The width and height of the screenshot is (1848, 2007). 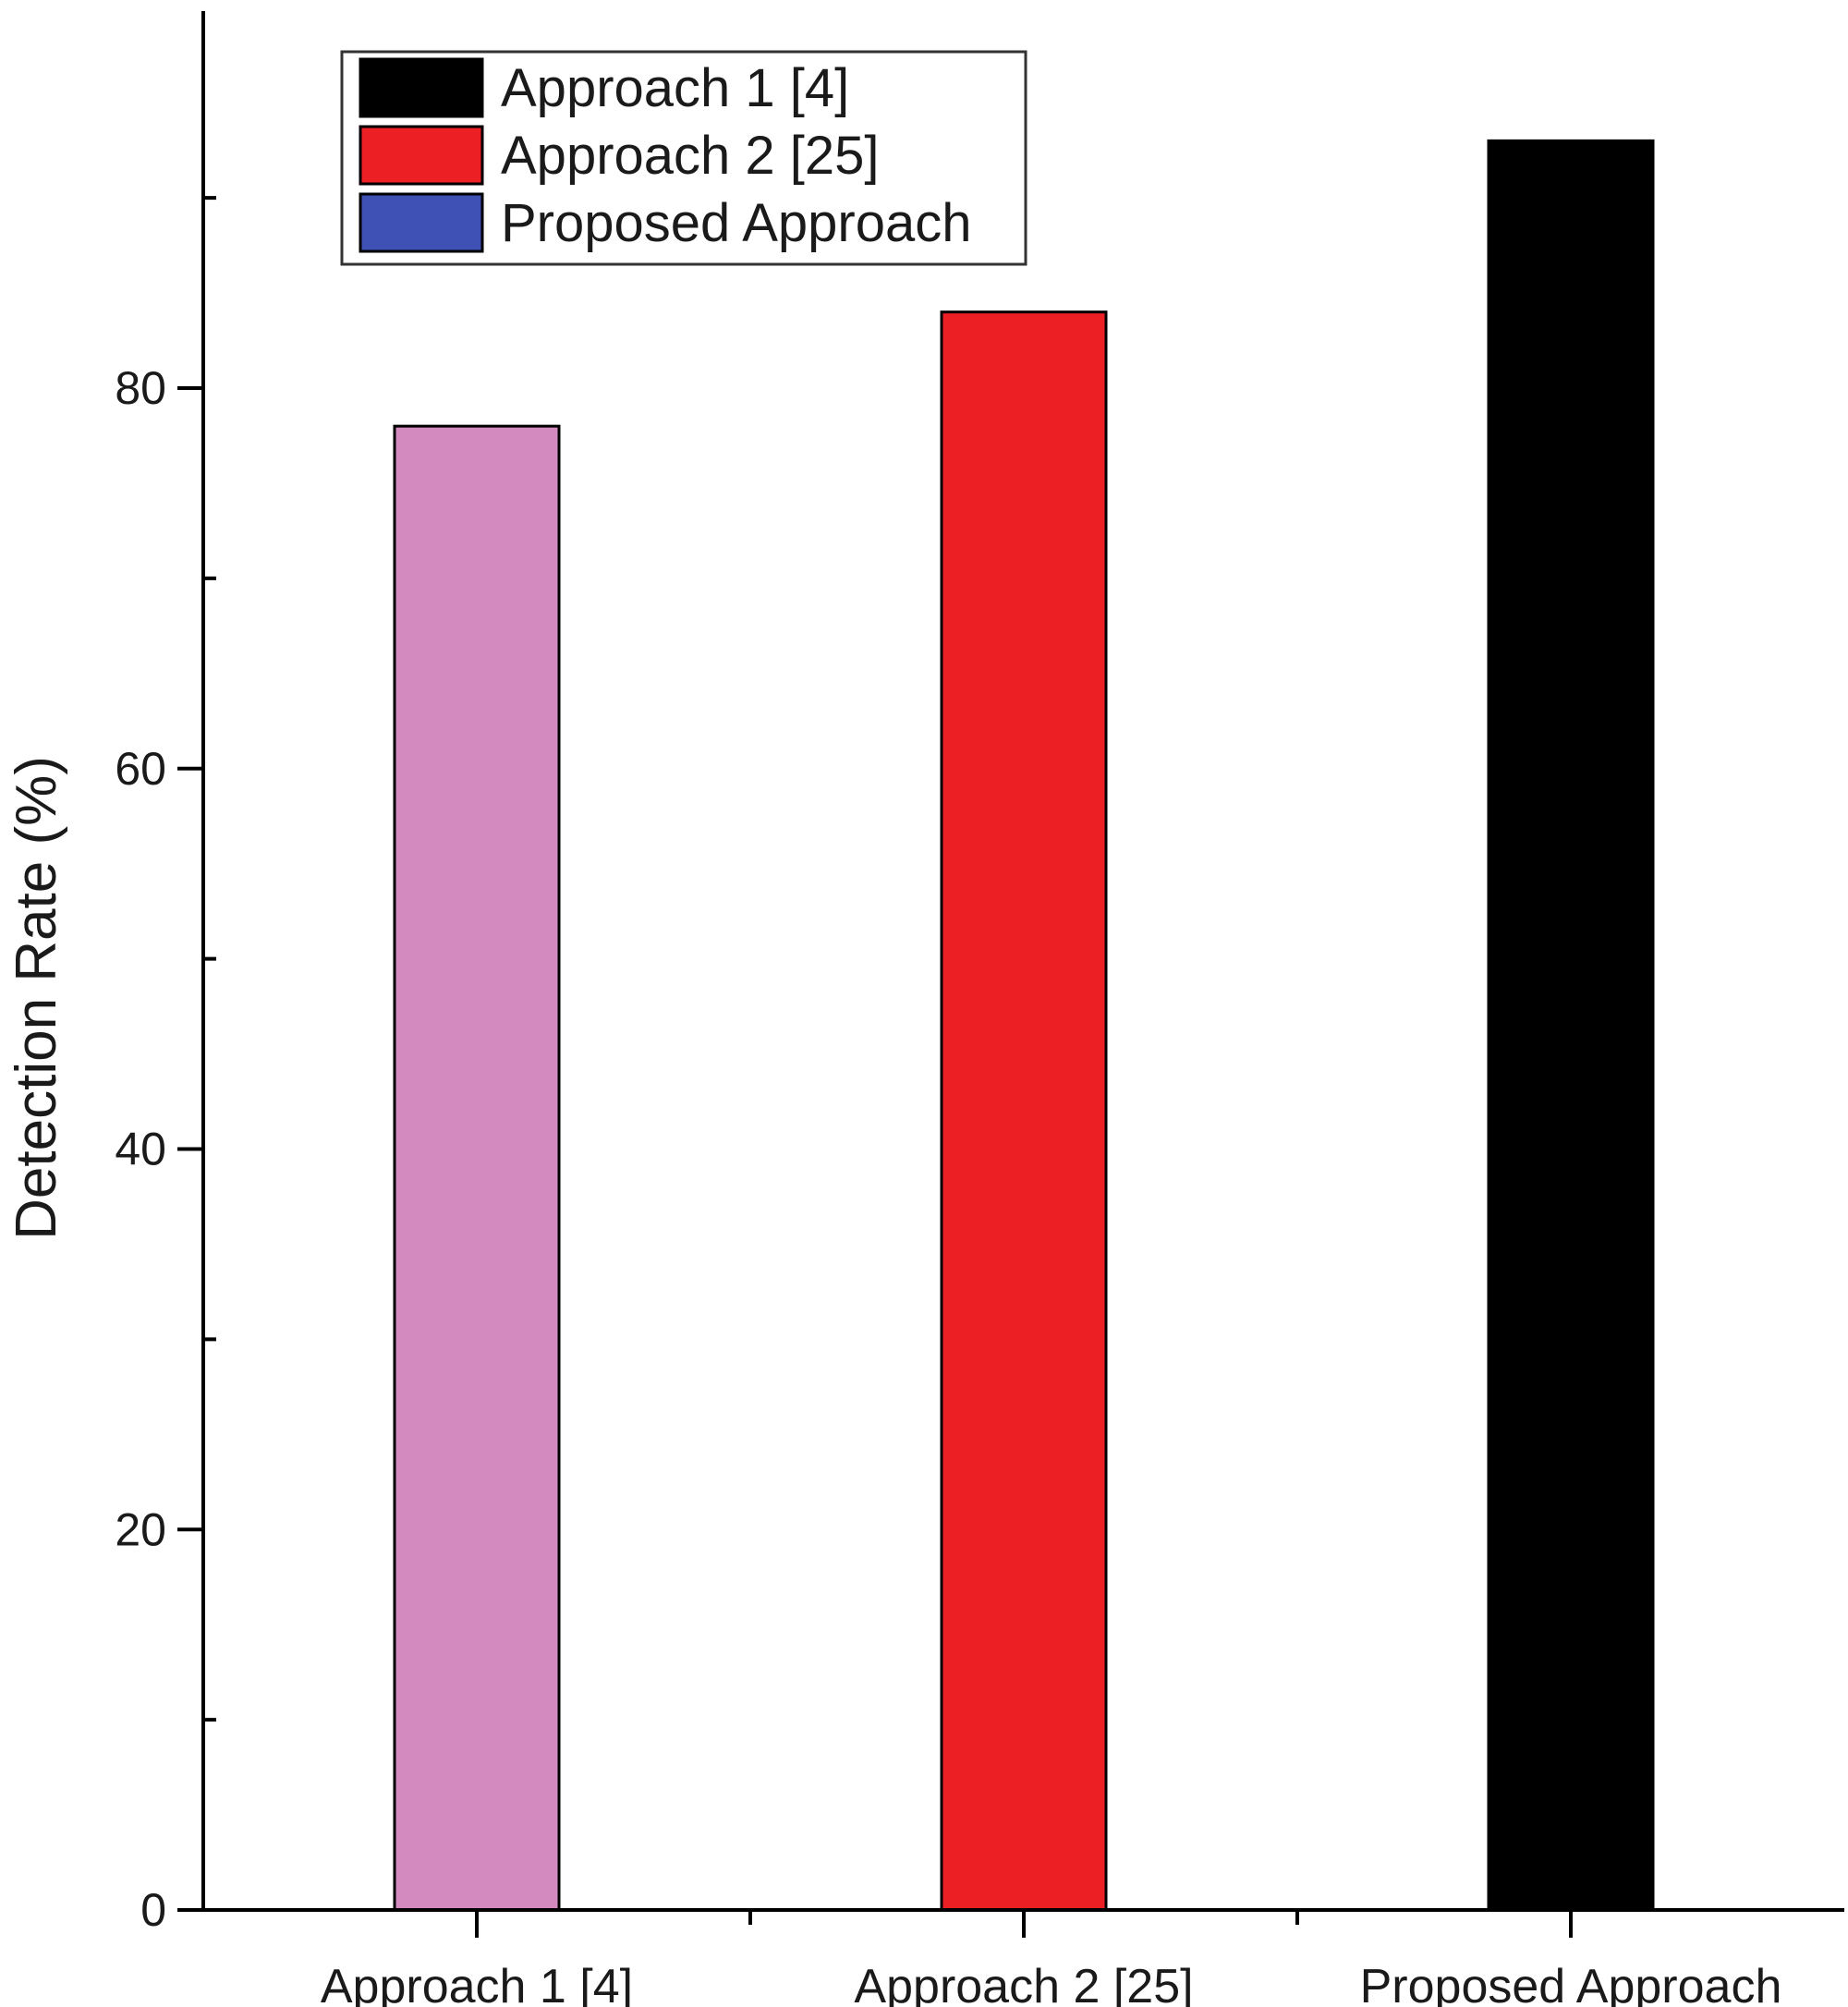 What do you see at coordinates (153, 1910) in the screenshot?
I see `y-tick-label: 0` at bounding box center [153, 1910].